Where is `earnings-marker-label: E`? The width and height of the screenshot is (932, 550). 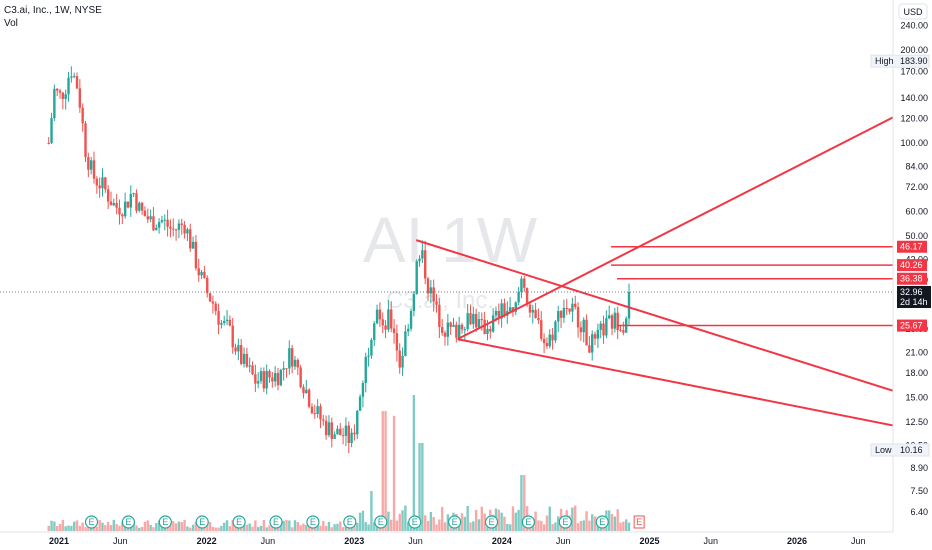 earnings-marker-label: E is located at coordinates (165, 522).